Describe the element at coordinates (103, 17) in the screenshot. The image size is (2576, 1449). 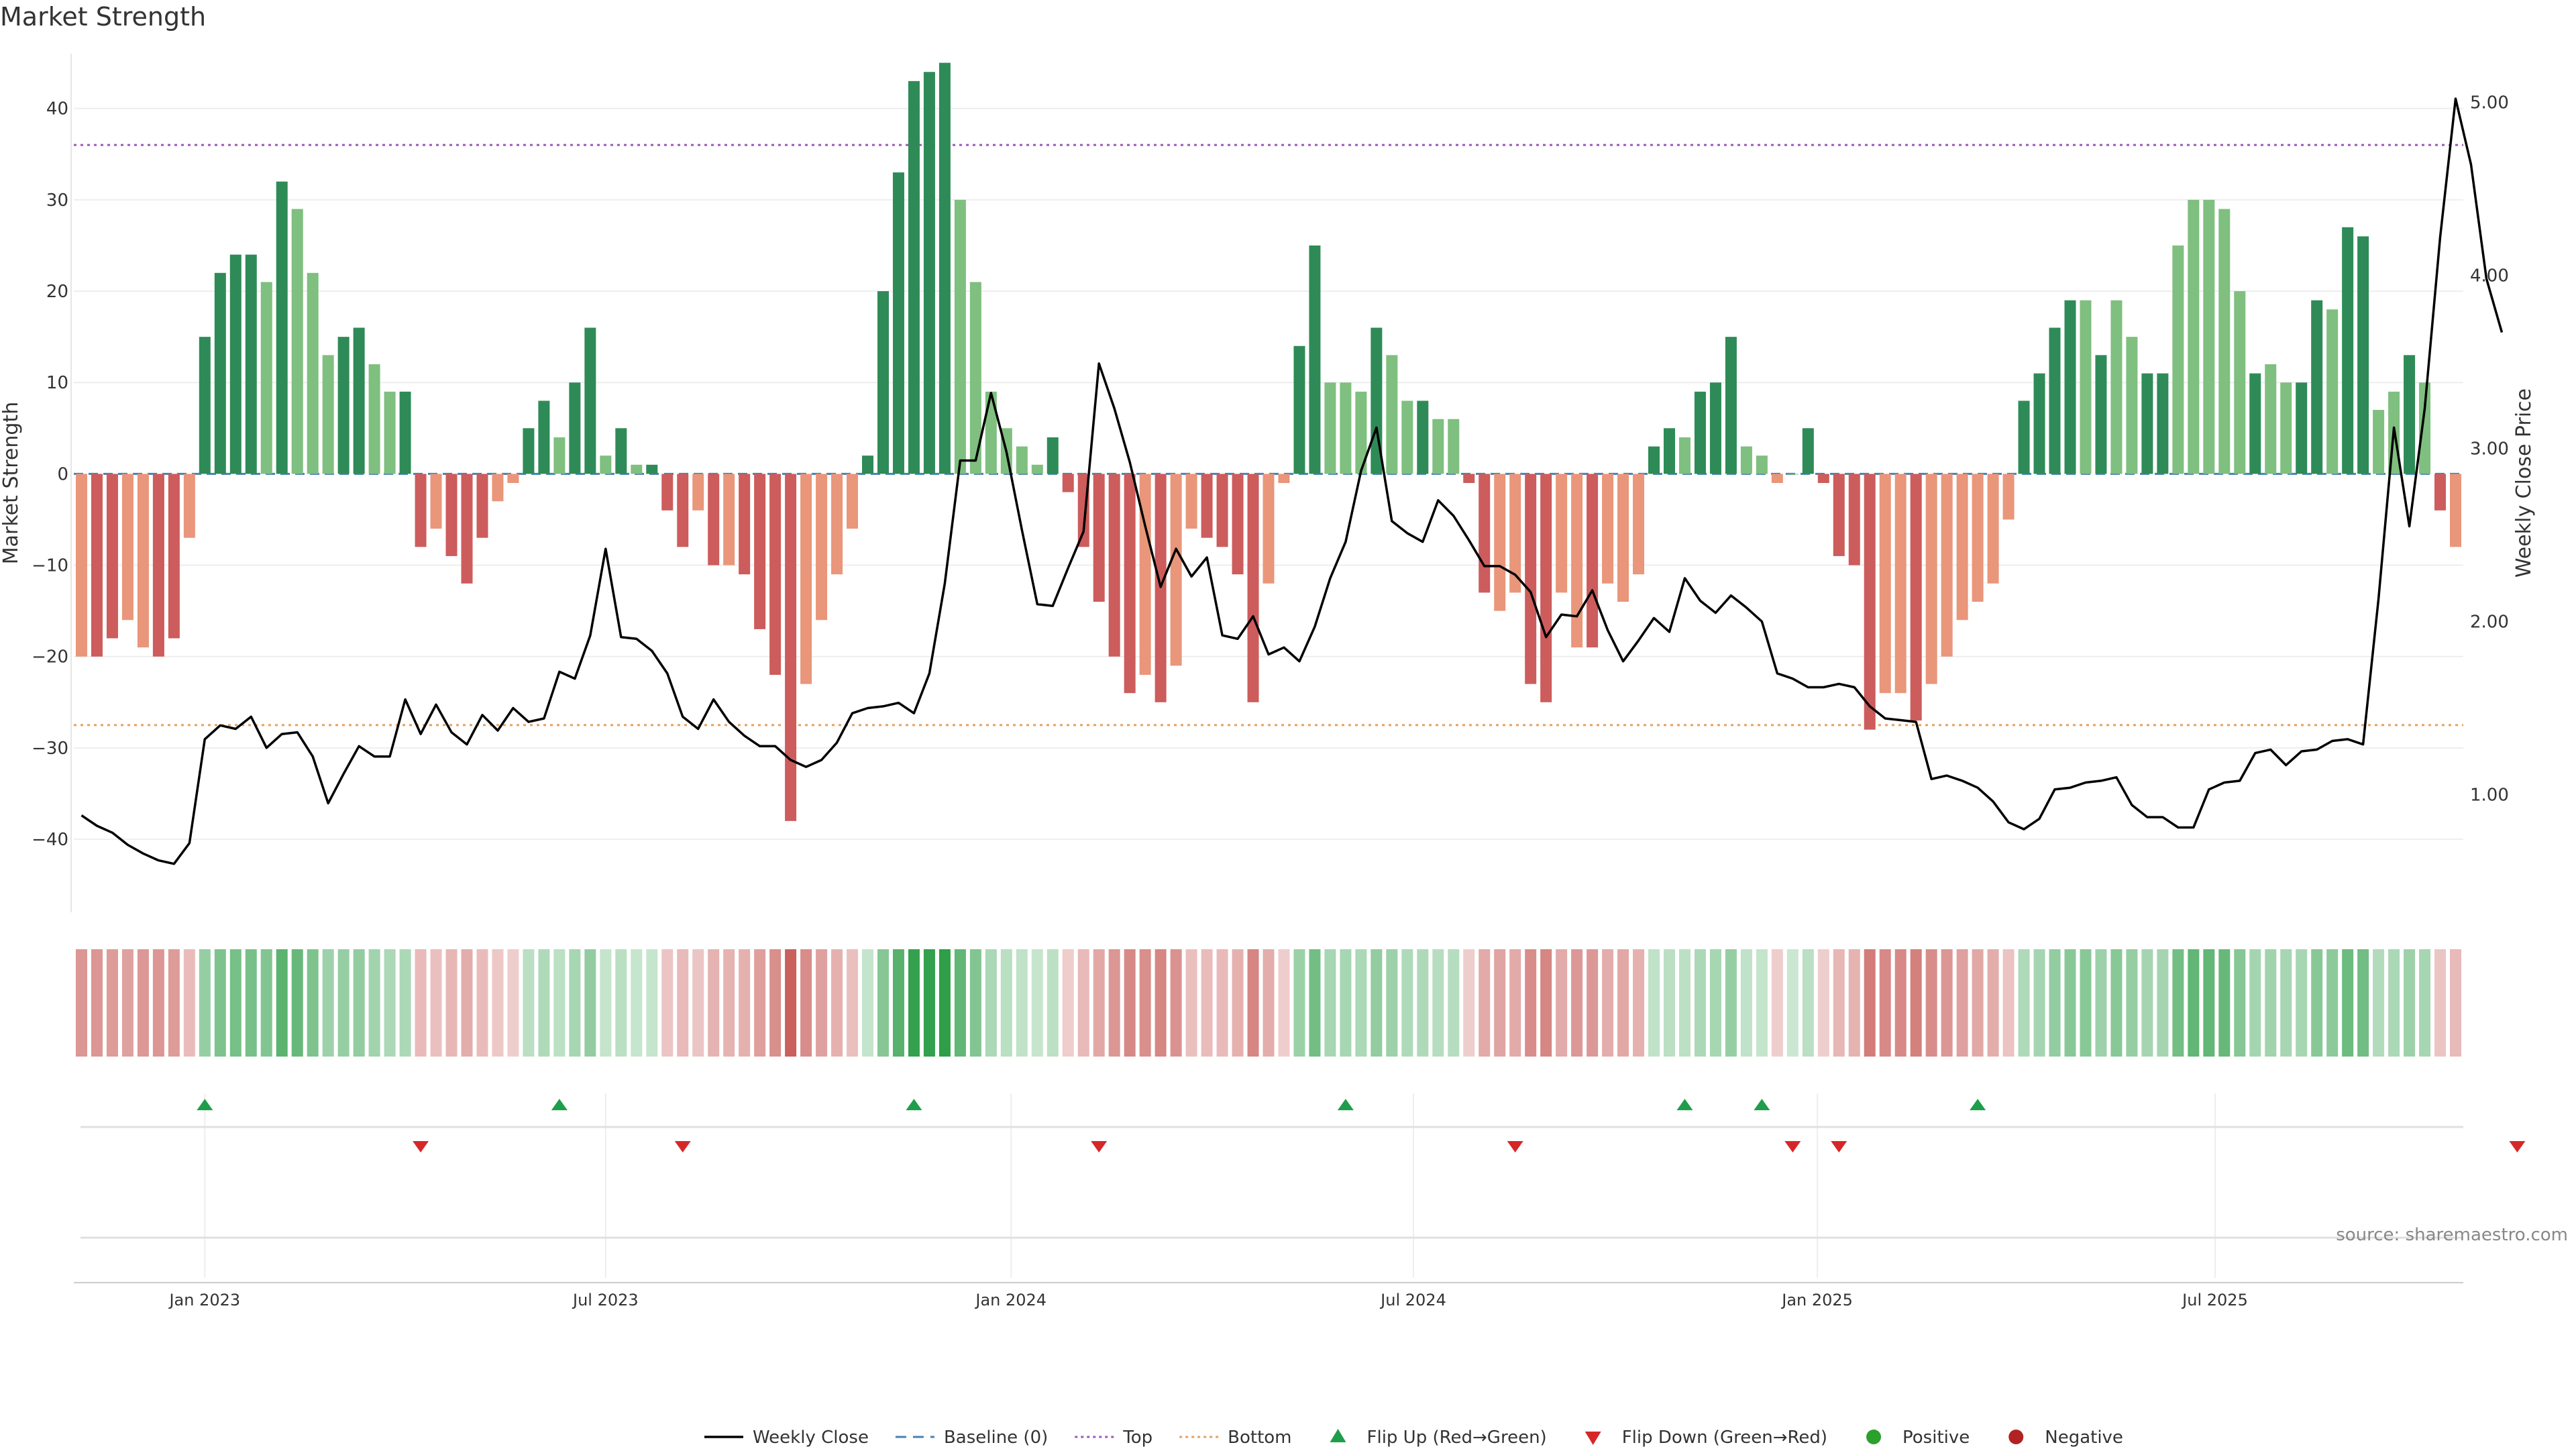
I see `chart-title: Market Strength` at that location.